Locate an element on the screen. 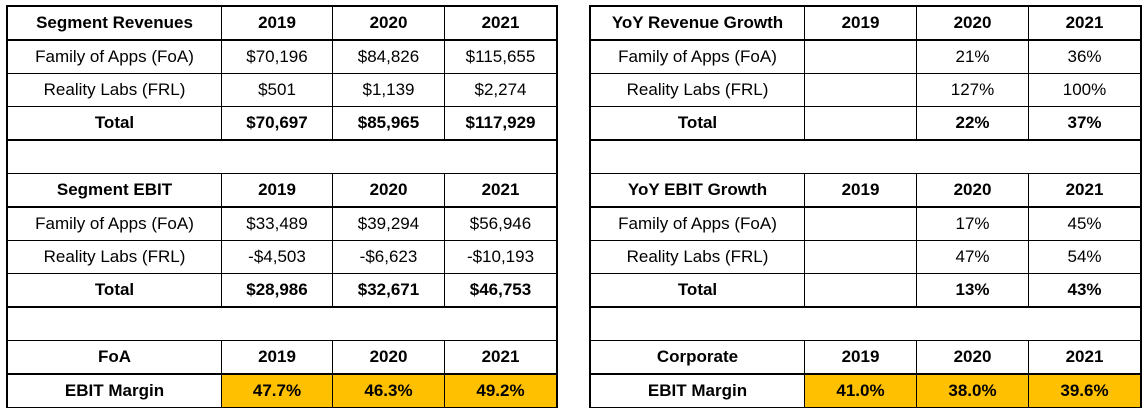 The width and height of the screenshot is (1145, 408). value-cell: 45% is located at coordinates (1084, 223).